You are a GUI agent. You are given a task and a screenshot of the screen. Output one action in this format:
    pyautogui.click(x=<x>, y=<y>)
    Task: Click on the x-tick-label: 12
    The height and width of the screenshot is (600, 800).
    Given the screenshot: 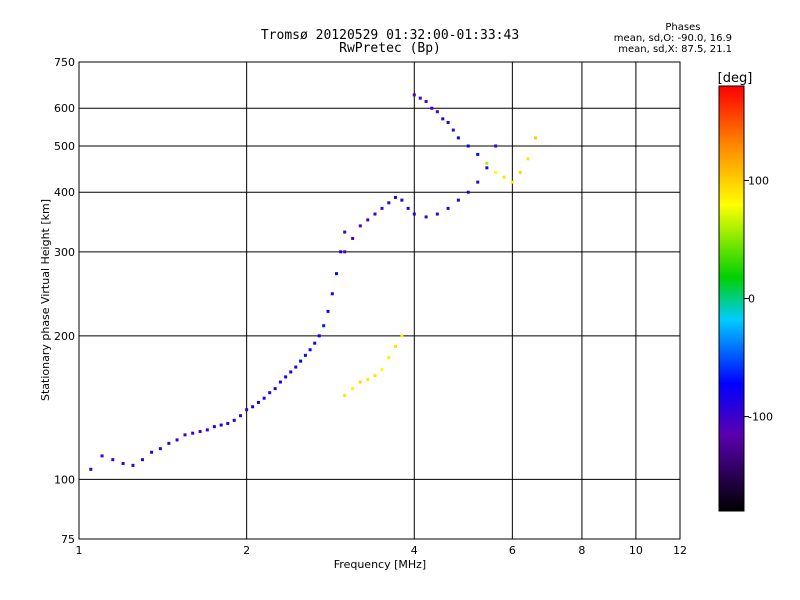 What is the action you would take?
    pyautogui.click(x=680, y=550)
    